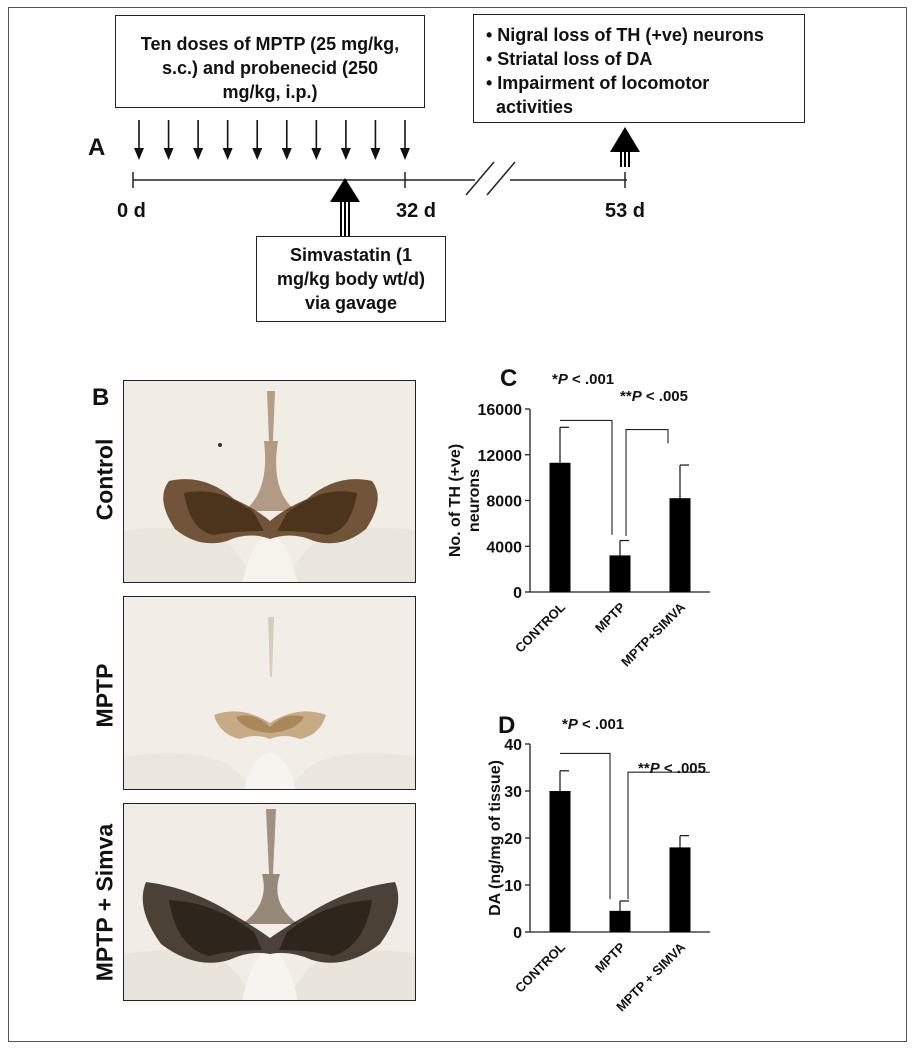 Image resolution: width=917 pixels, height=1050 pixels. I want to click on timeline-diagram, so click(386, 178).